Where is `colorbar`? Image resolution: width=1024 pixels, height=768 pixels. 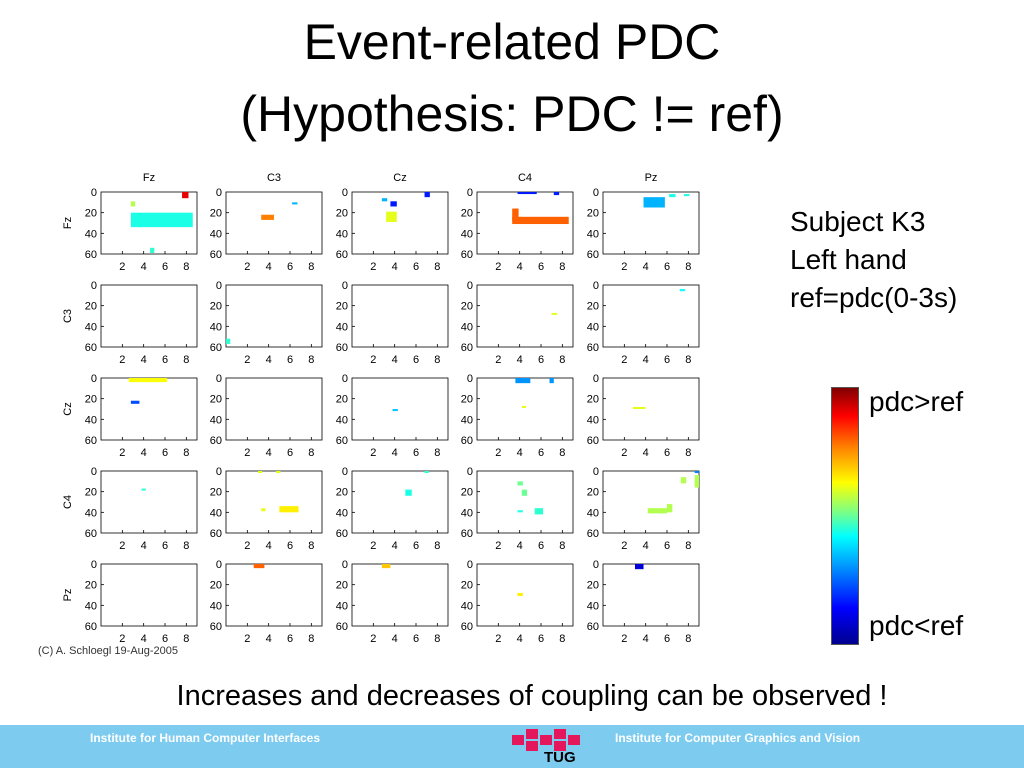
colorbar is located at coordinates (845, 516).